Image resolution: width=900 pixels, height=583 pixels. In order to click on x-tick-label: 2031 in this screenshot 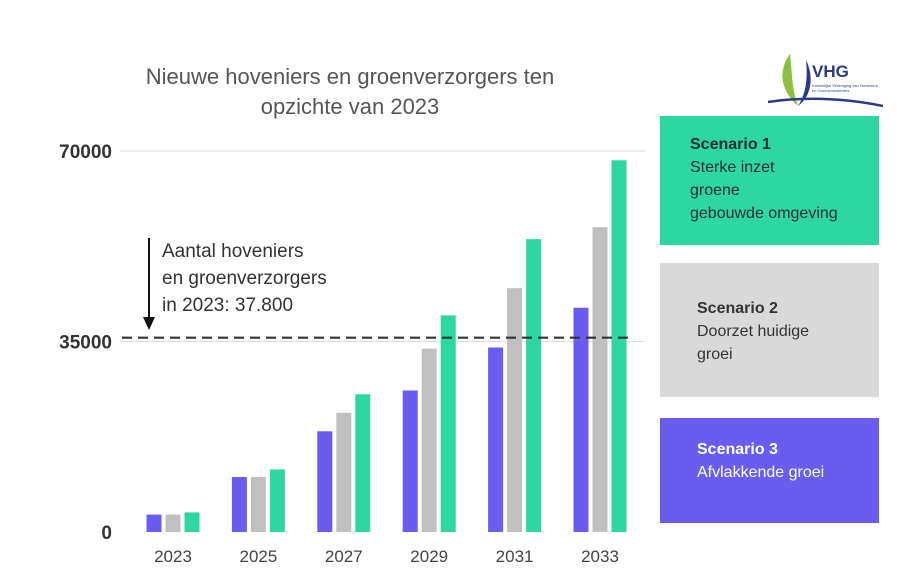, I will do `click(515, 556)`.